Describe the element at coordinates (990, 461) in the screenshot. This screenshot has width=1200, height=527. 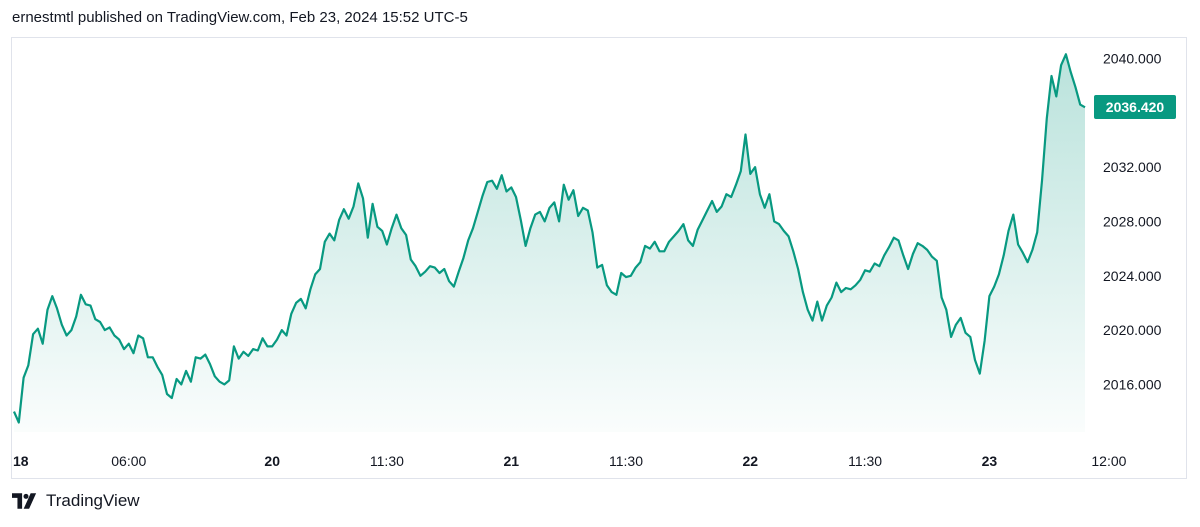
I see `x-tick-label: 23` at that location.